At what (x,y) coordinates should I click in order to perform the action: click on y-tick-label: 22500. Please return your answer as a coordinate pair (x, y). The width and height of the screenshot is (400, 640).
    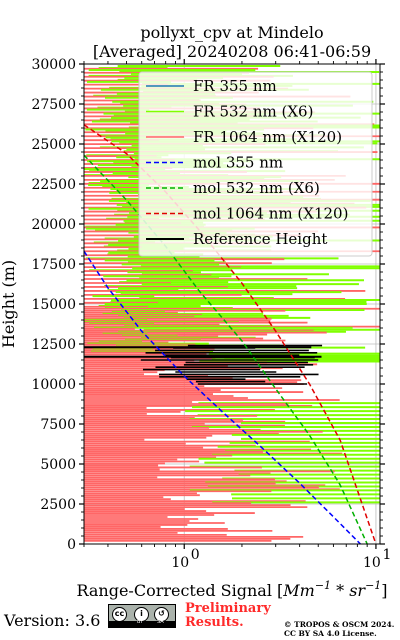
    Looking at the image, I should click on (53, 185).